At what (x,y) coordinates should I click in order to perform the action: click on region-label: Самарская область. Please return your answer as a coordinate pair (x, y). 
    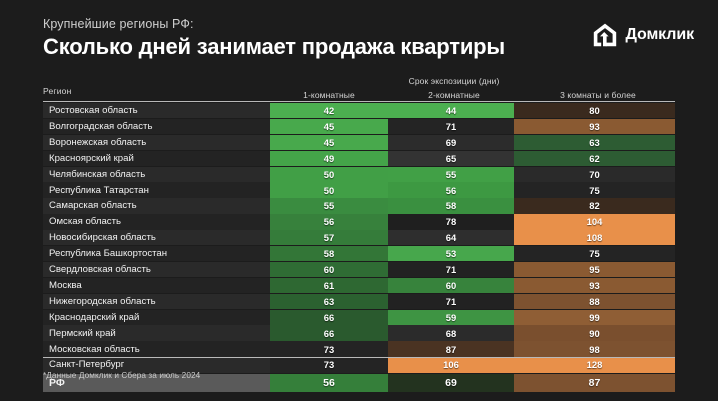
    Looking at the image, I should click on (156, 206).